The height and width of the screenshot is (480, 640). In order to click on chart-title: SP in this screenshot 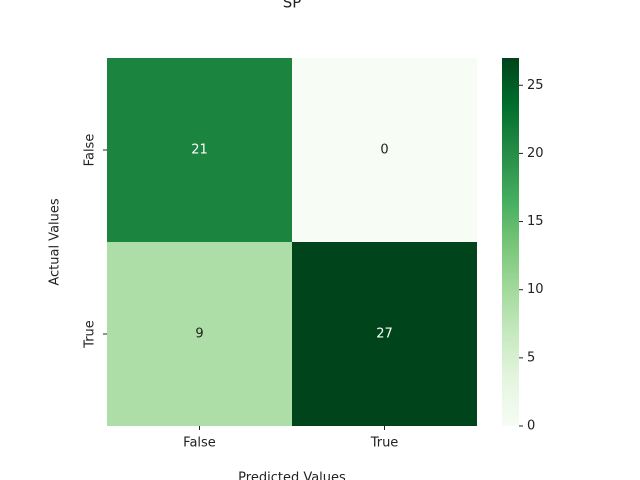, I will do `click(292, 6)`.